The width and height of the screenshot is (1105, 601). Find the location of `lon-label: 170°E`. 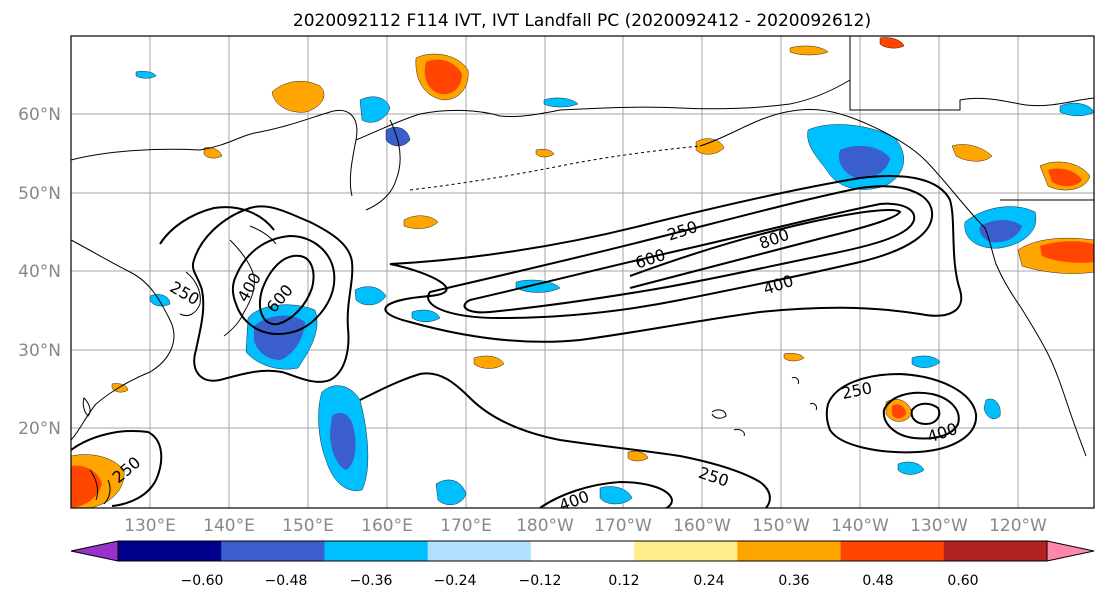

lon-label: 170°E is located at coordinates (466, 526).